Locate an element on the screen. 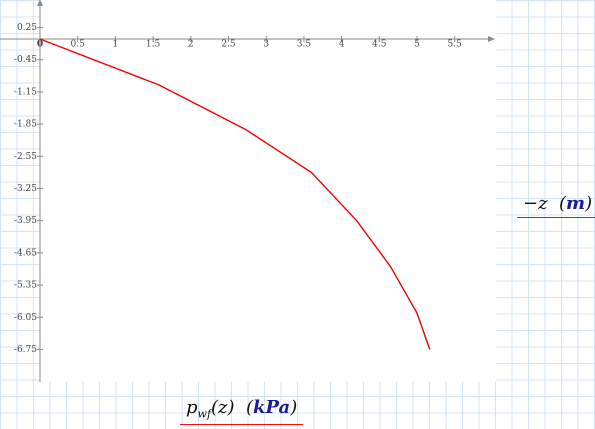 The image size is (595, 429). y-axis-unit: m is located at coordinates (576, 203).